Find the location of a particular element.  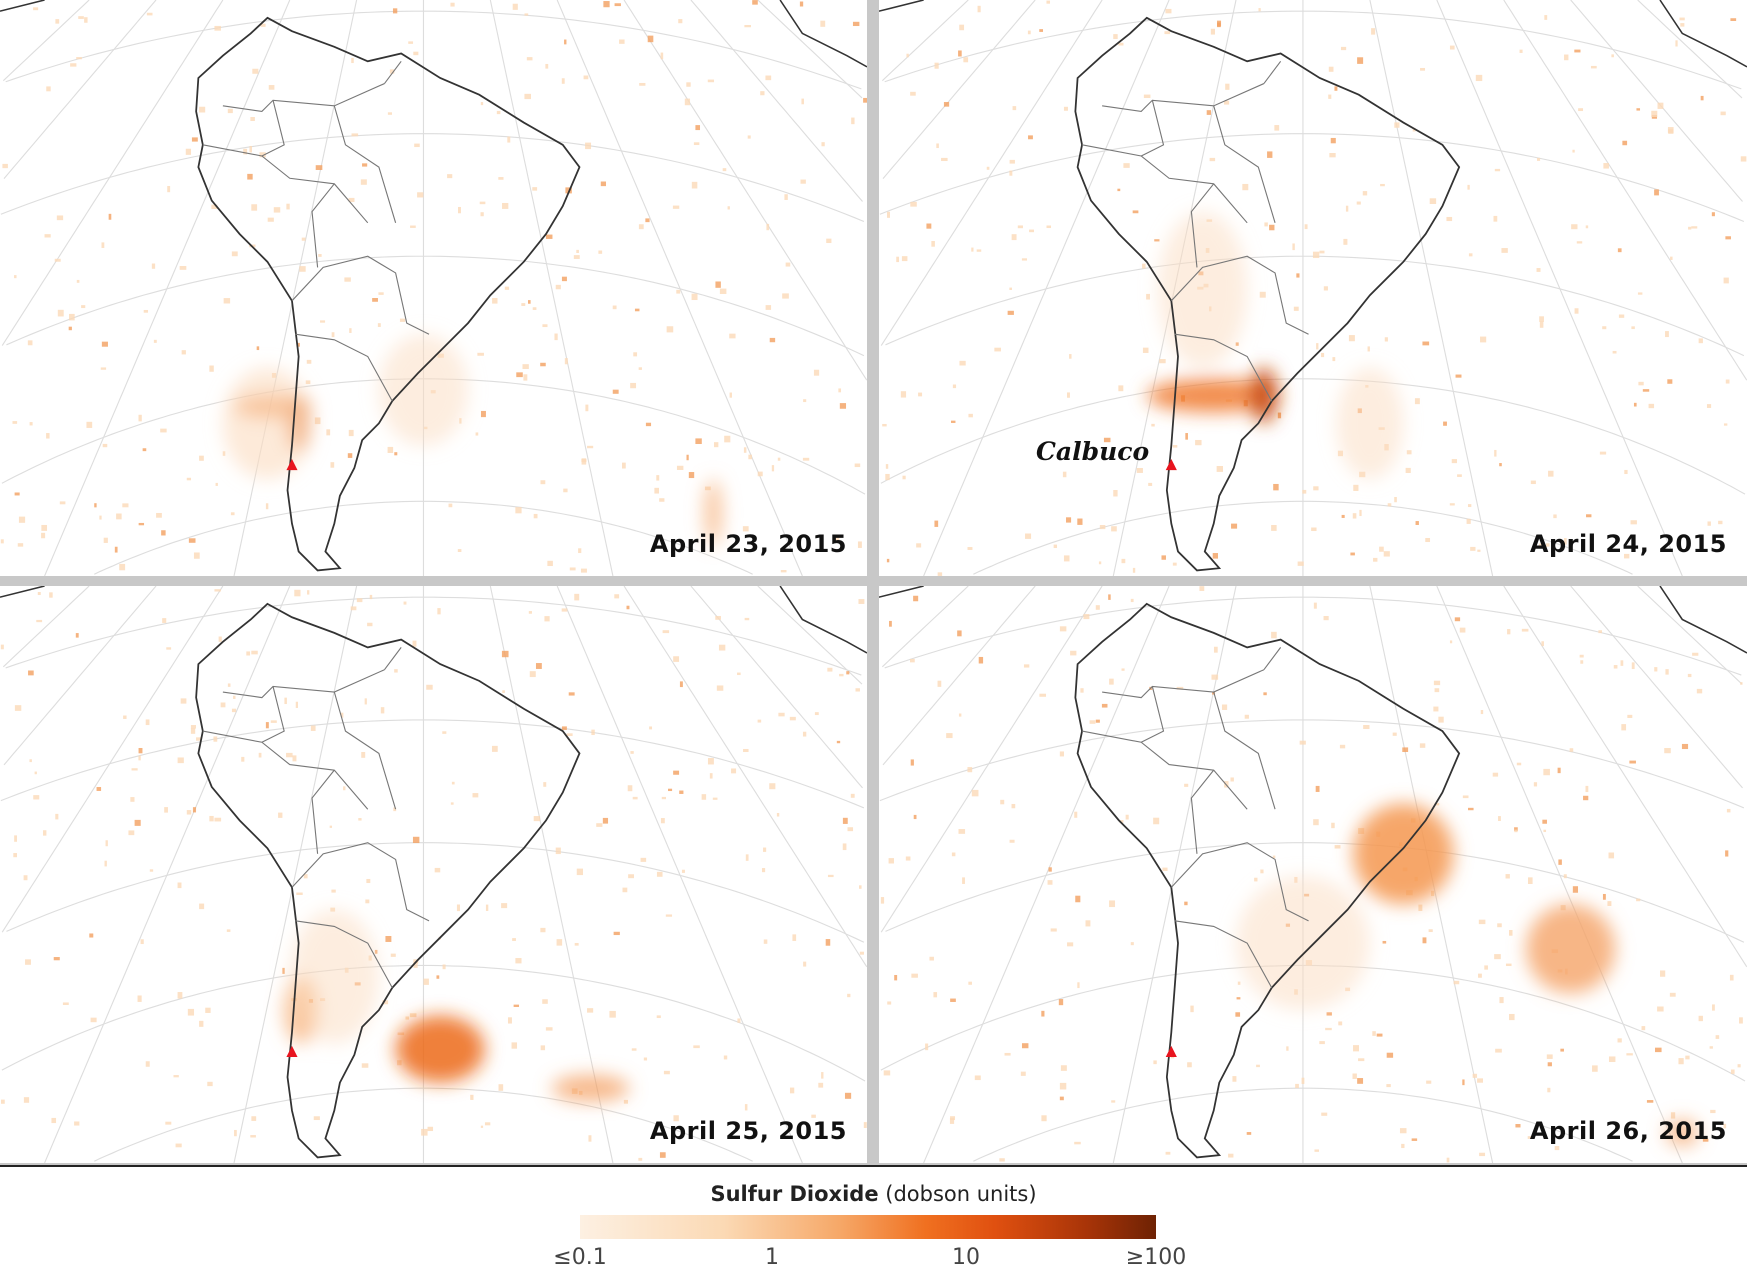

legend-tick: 10 is located at coordinates (966, 1257).